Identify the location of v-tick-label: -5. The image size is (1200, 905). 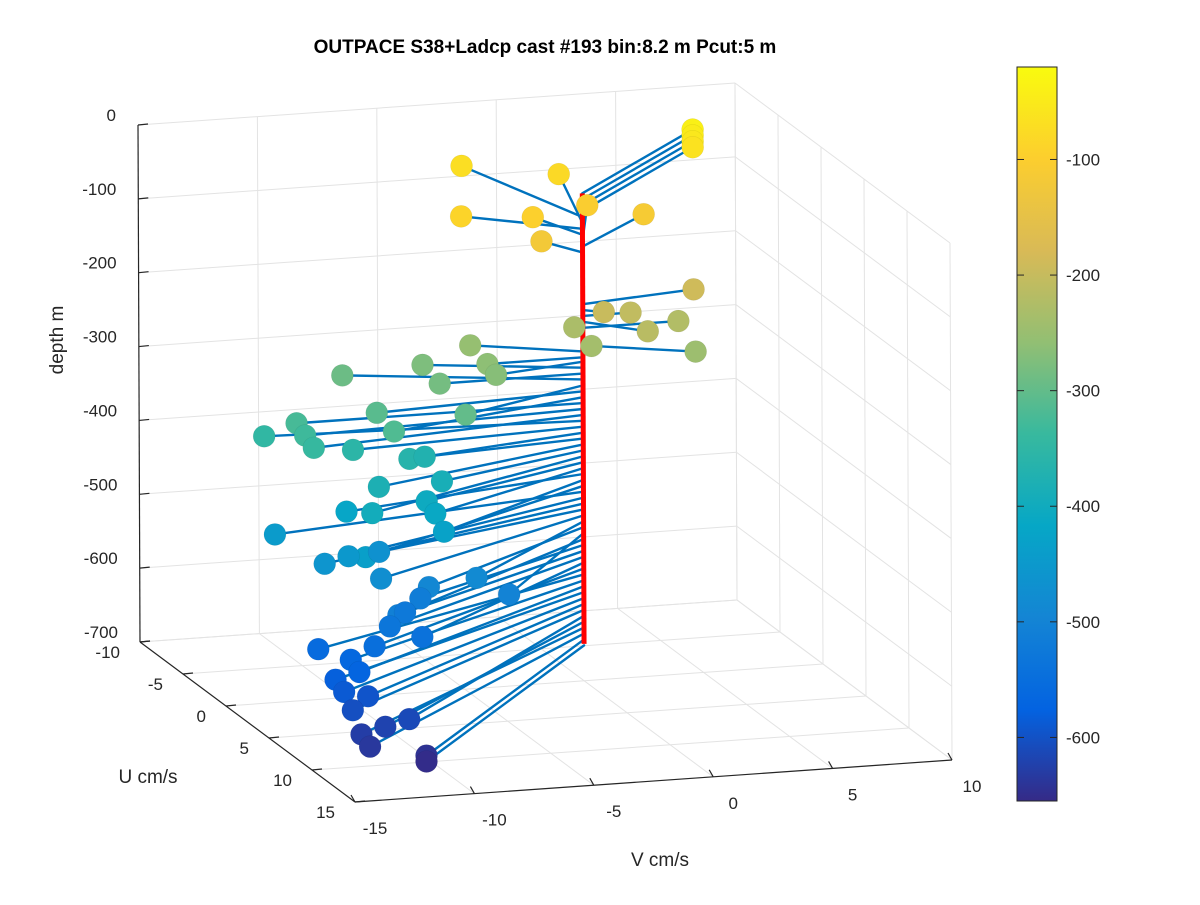
(613, 811).